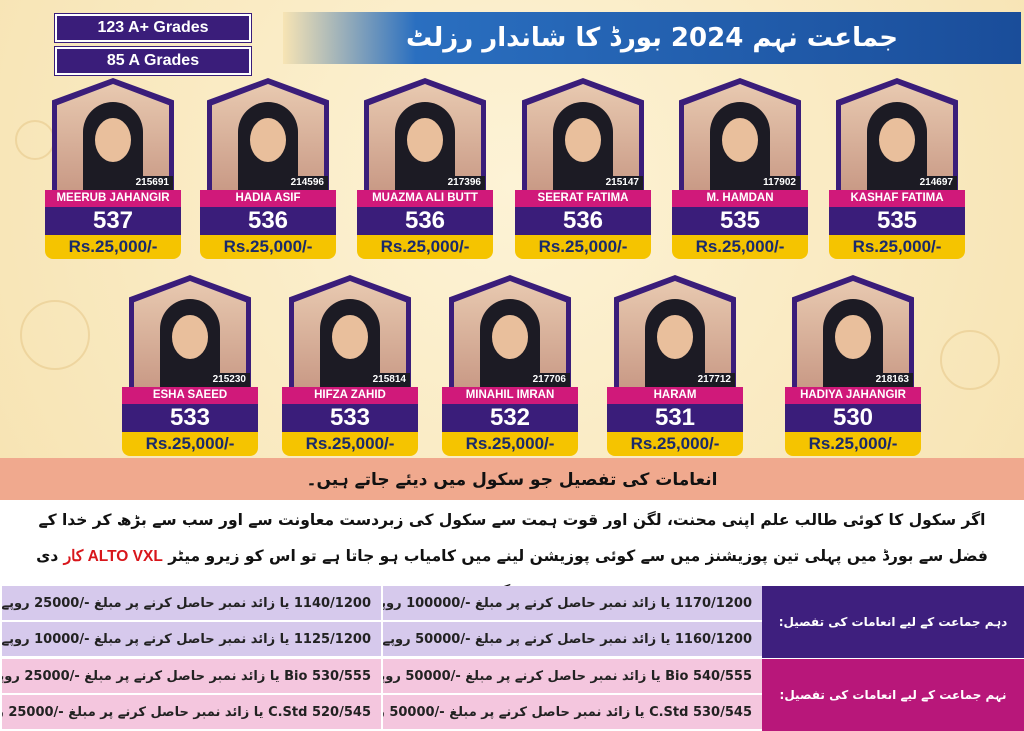 Image resolution: width=1024 pixels, height=731 pixels. I want to click on roll-number: 215814, so click(389, 380).